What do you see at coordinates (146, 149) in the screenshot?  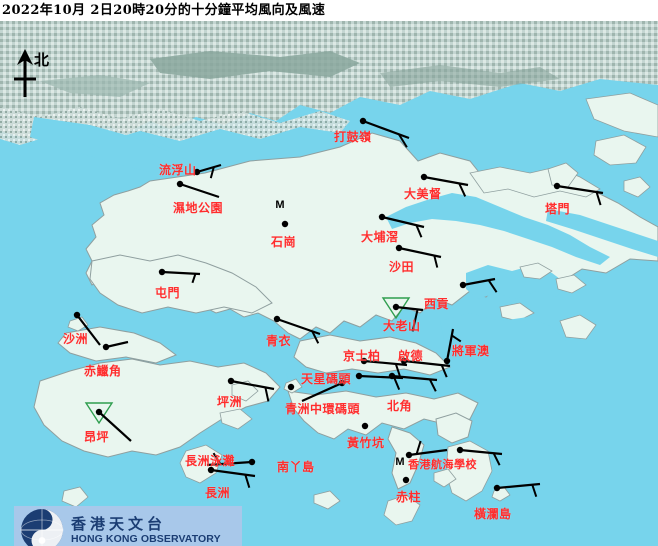 I see `deep-bay` at bounding box center [146, 149].